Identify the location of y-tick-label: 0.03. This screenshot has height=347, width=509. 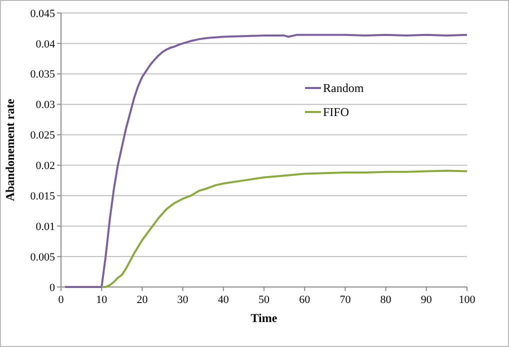
(46, 105).